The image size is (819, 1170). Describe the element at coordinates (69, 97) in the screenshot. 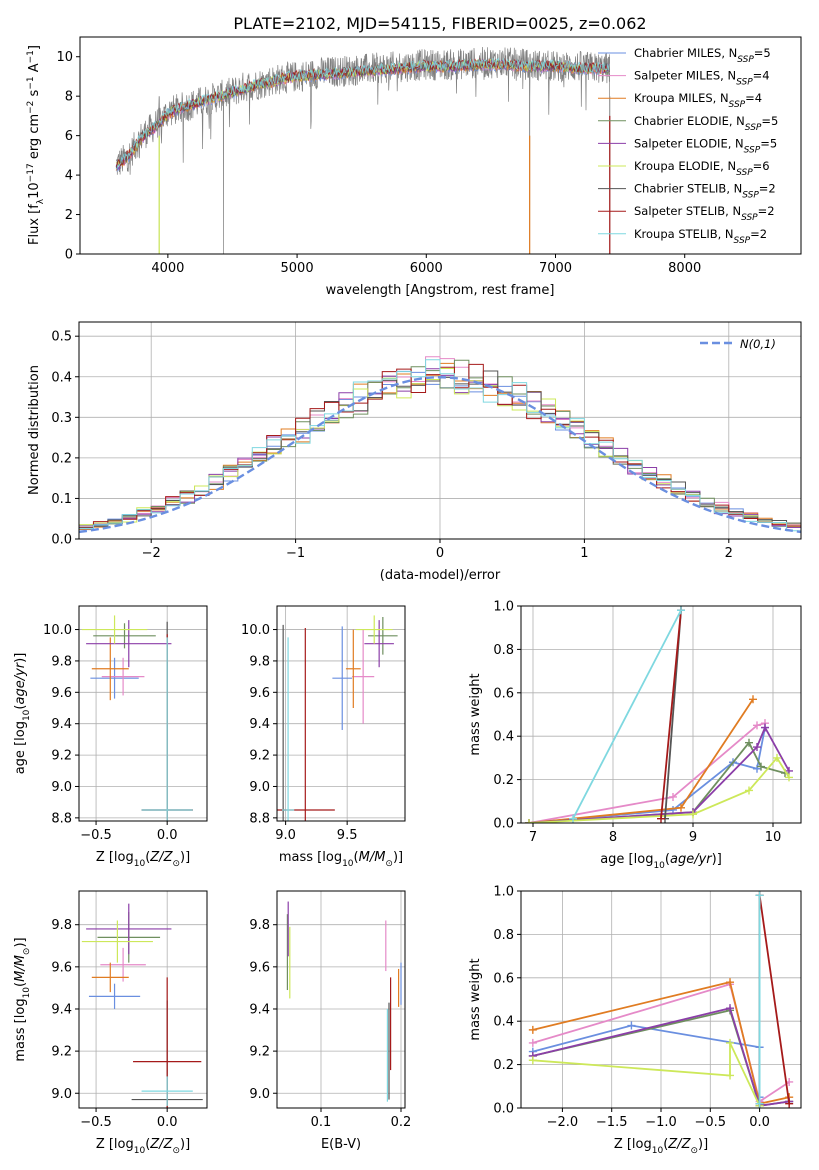

I see `y-tick-label: 8` at that location.